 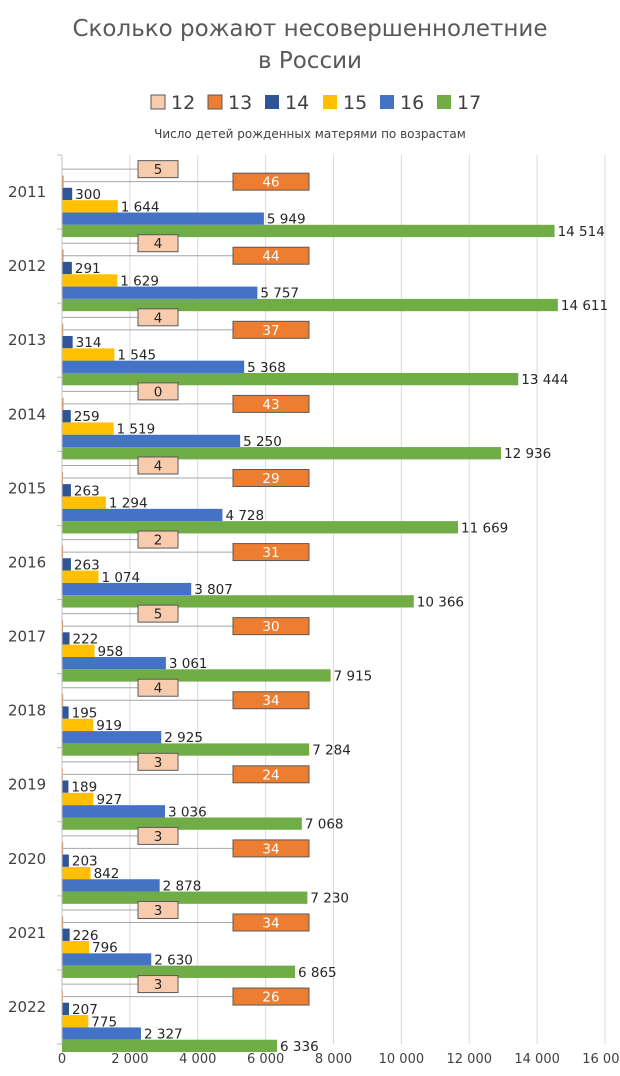 I want to click on legend-label-12: 12, so click(x=183, y=103).